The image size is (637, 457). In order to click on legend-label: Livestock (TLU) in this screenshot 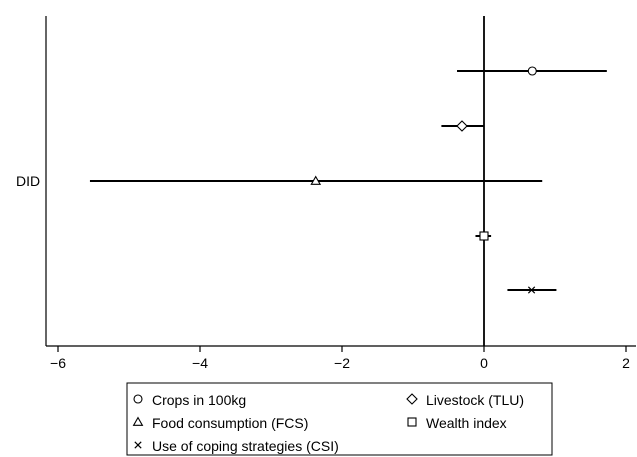, I will do `click(475, 400)`.